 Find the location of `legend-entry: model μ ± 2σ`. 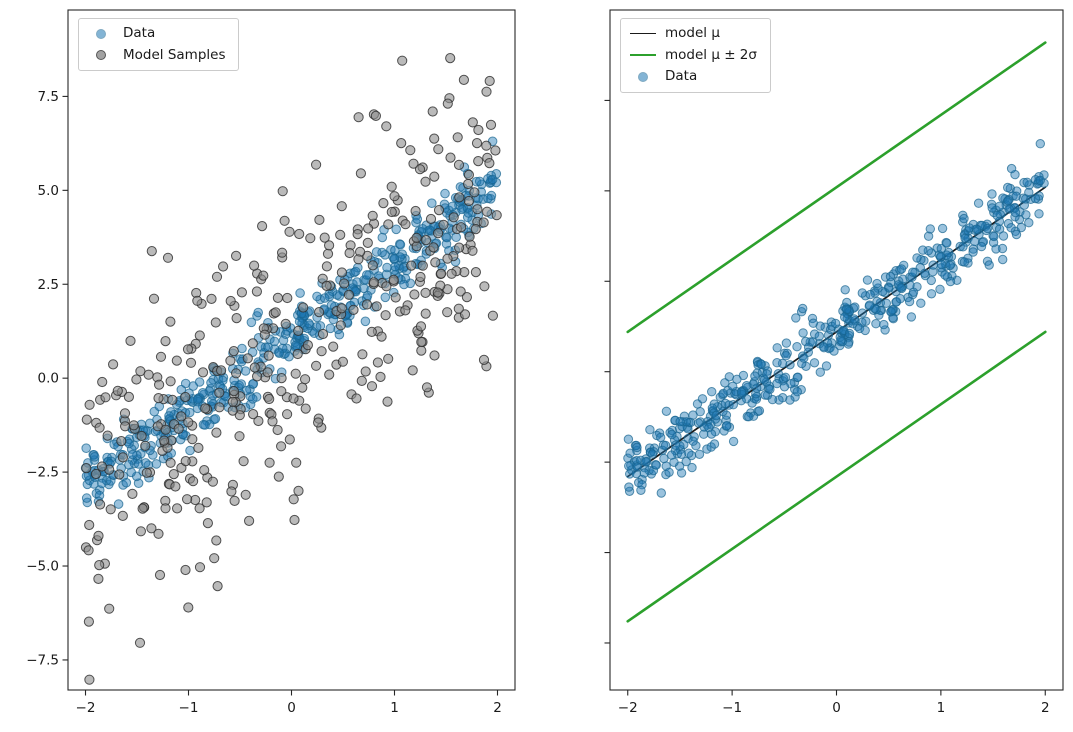

legend-entry: model μ ± 2σ is located at coordinates (693, 54).